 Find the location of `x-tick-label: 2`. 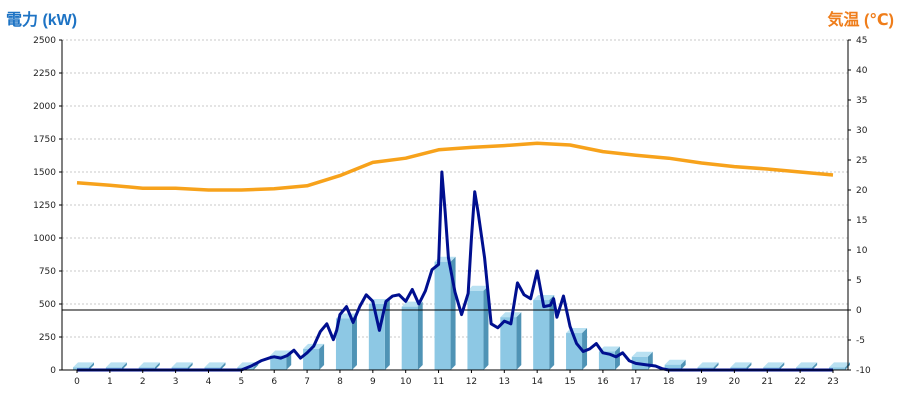

x-tick-label: 2 is located at coordinates (143, 382).